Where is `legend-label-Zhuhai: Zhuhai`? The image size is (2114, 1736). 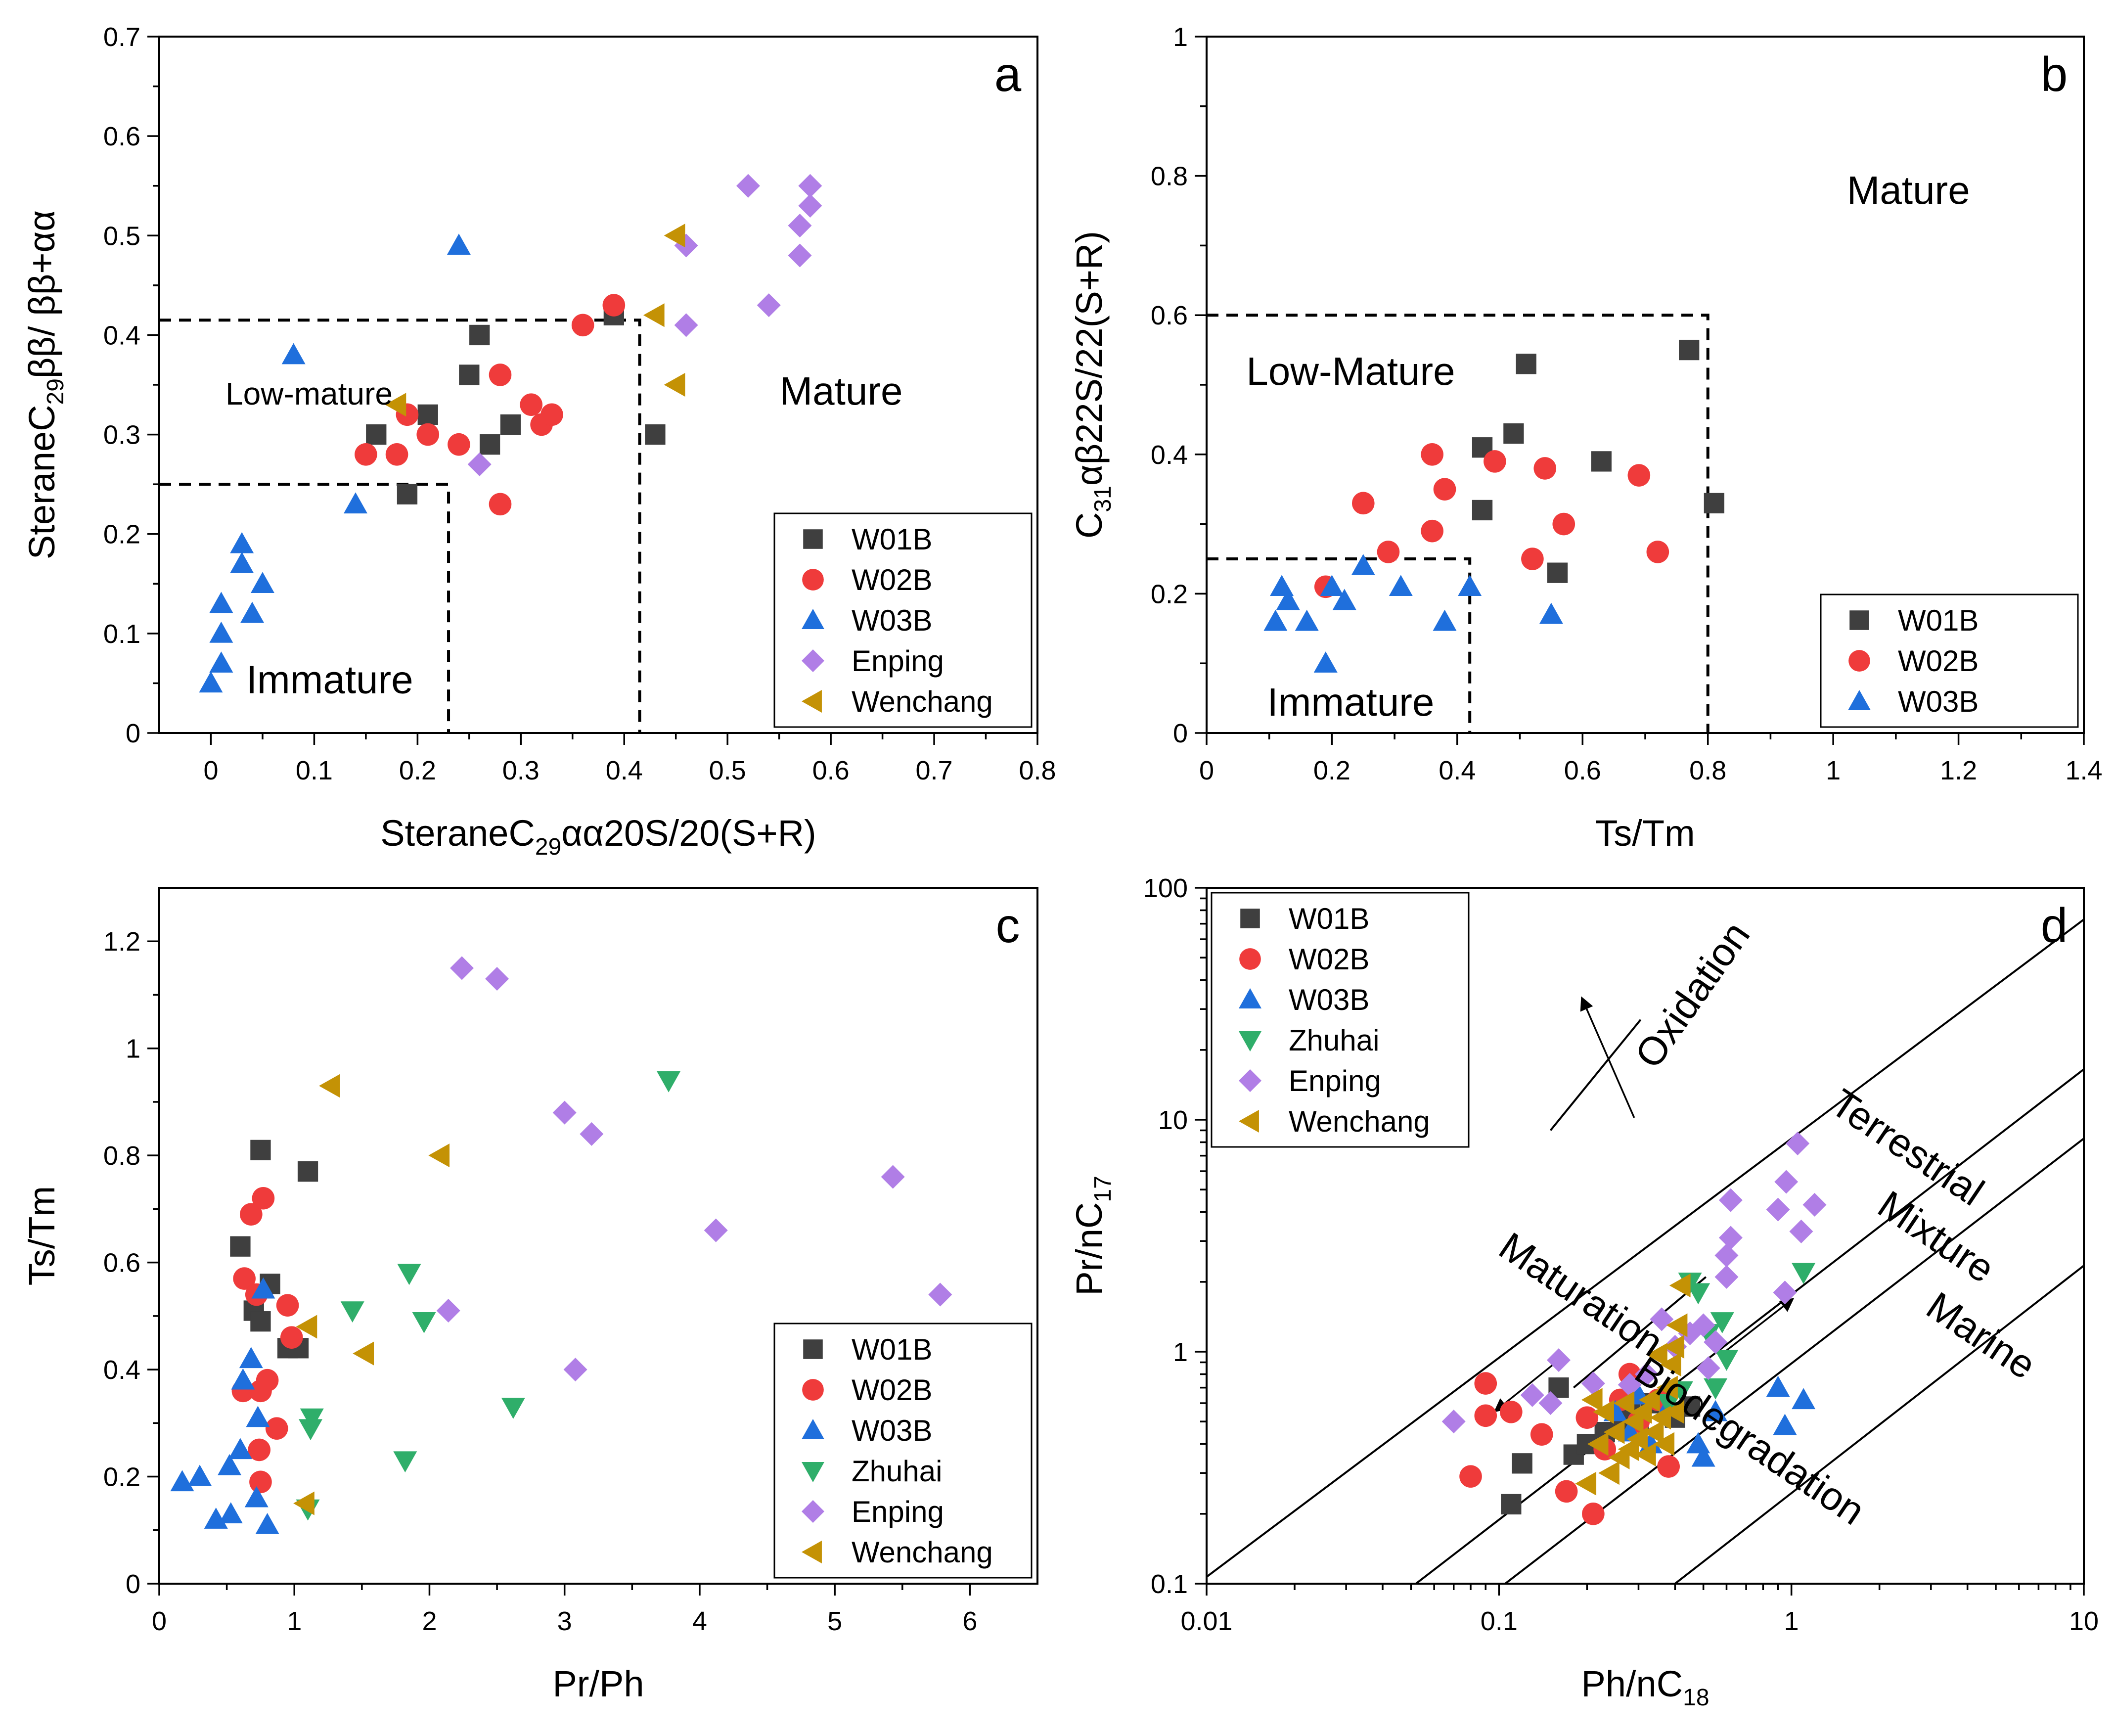
legend-label-Zhuhai: Zhuhai is located at coordinates (1334, 1040).